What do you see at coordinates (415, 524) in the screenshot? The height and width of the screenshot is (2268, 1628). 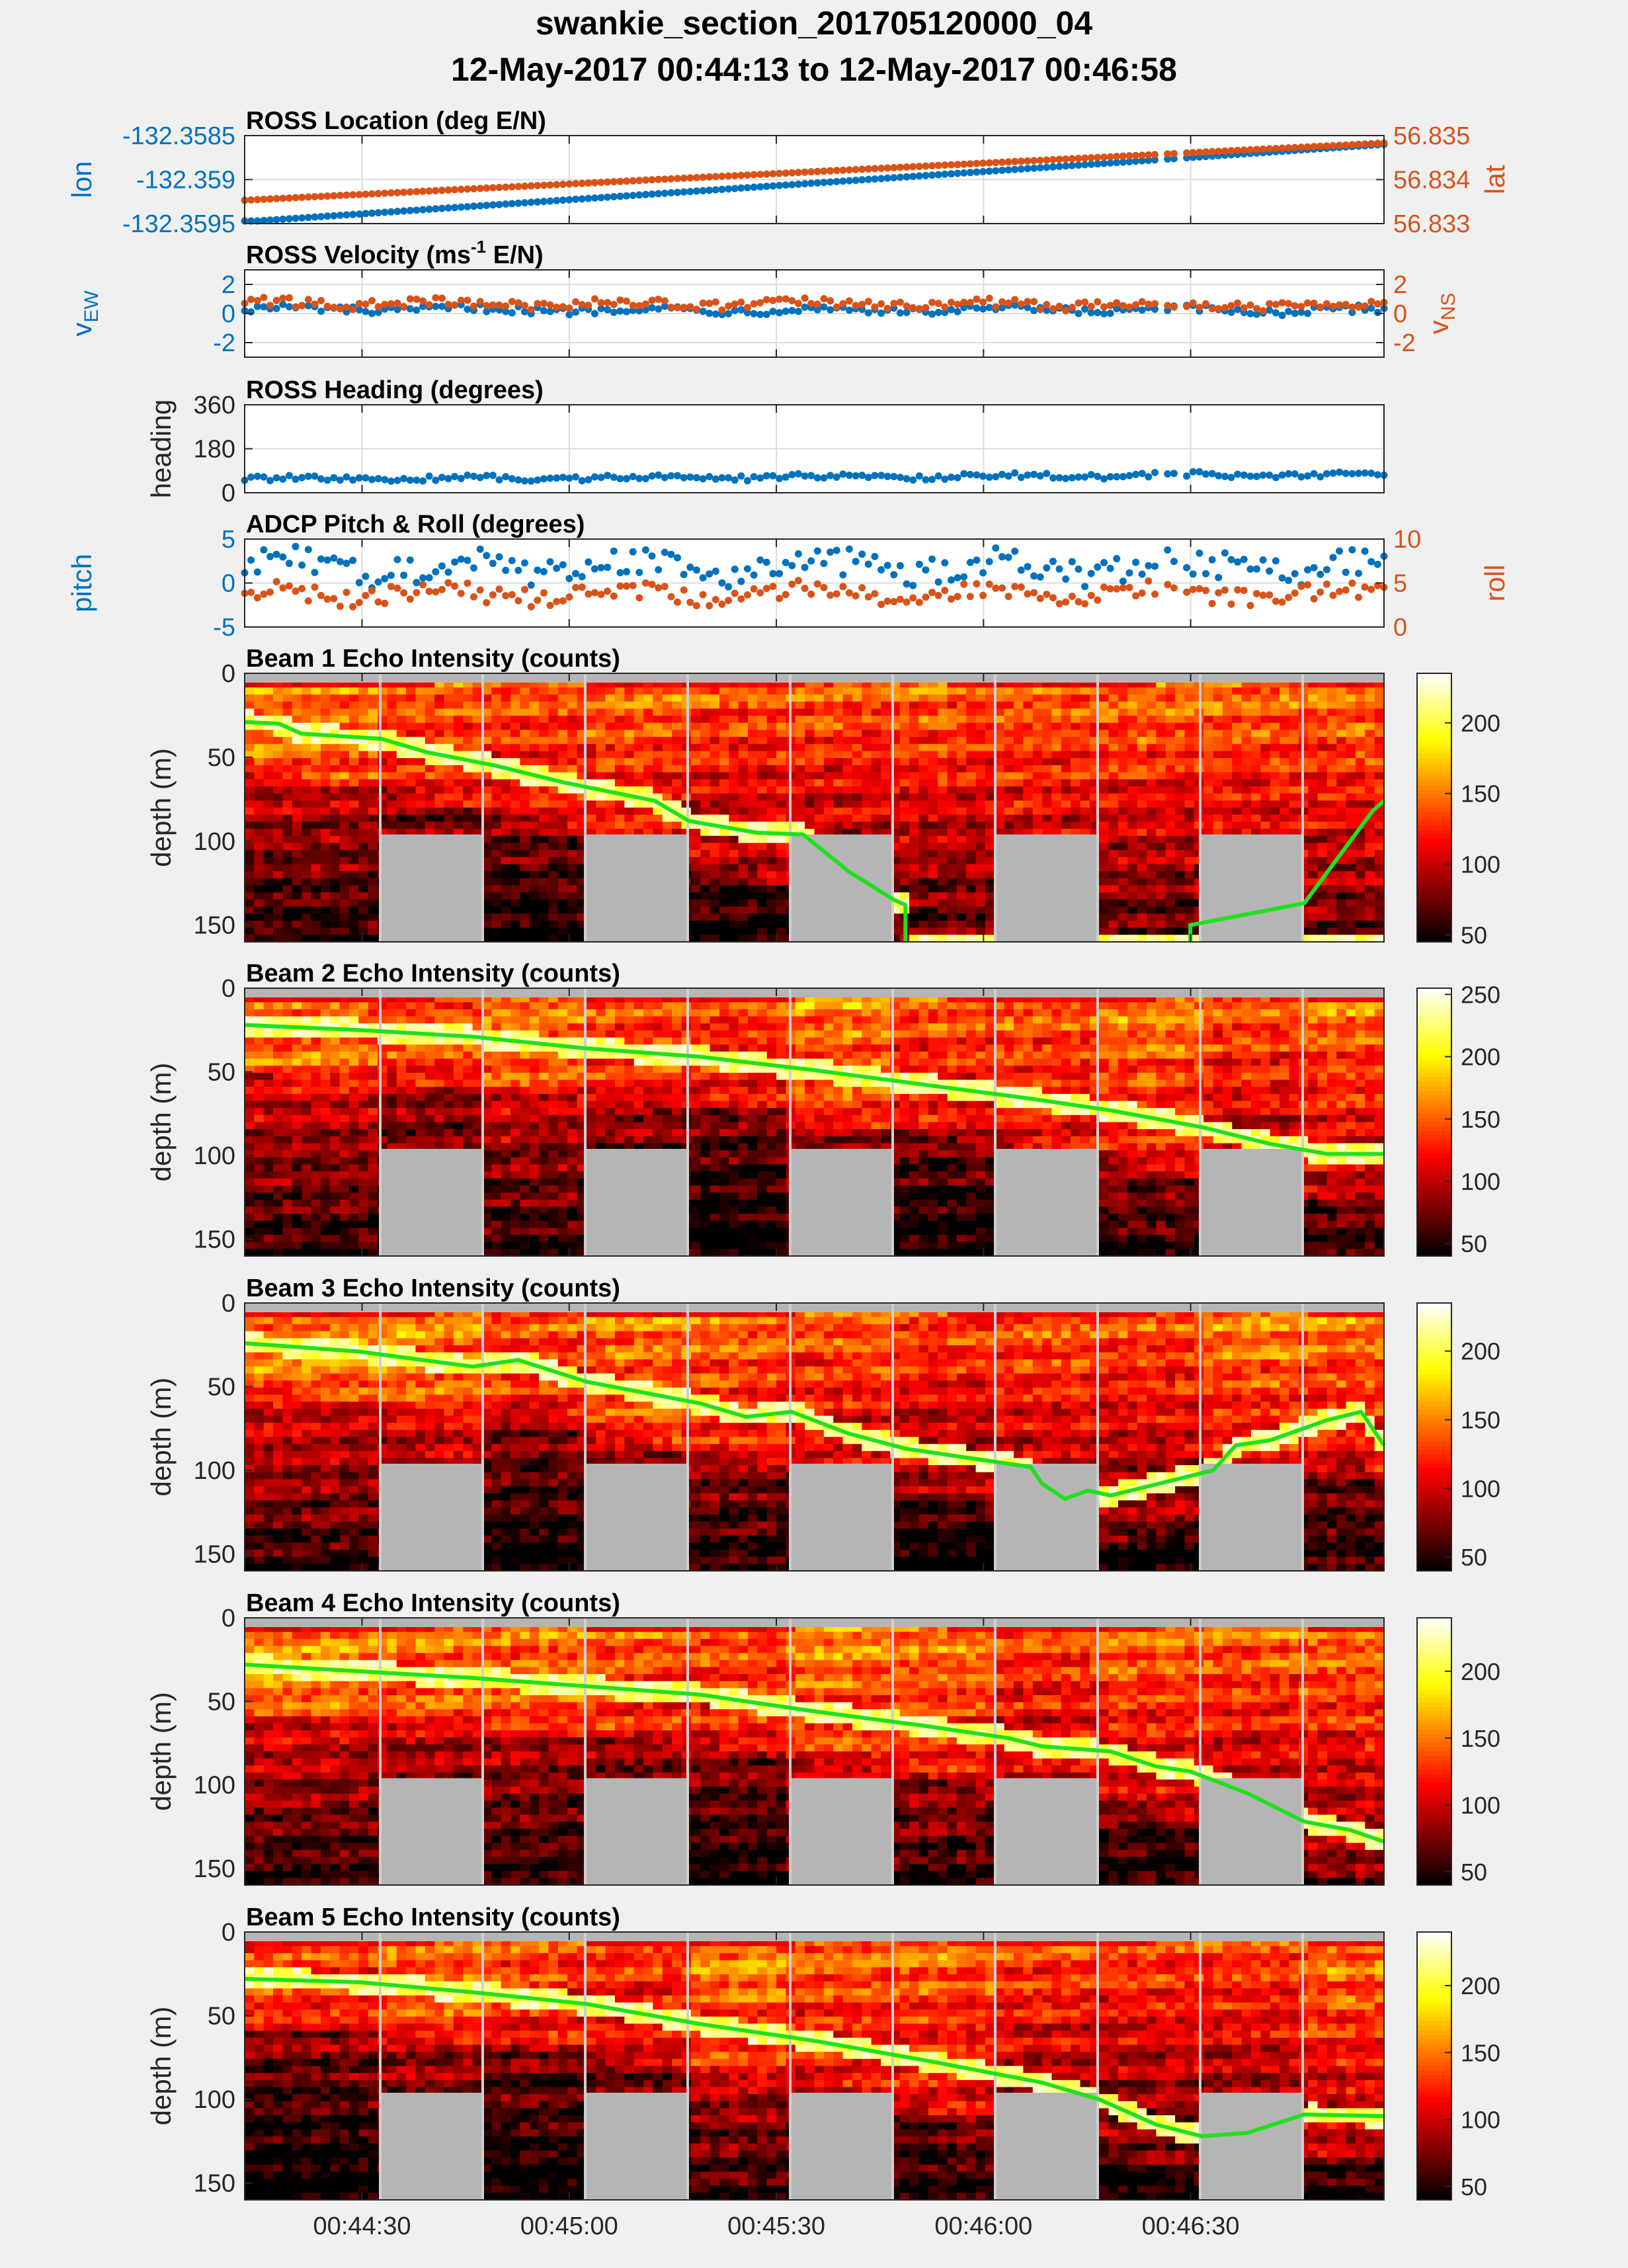 I see `pitchroll-title: ADCP Pitch & Roll (degrees)` at bounding box center [415, 524].